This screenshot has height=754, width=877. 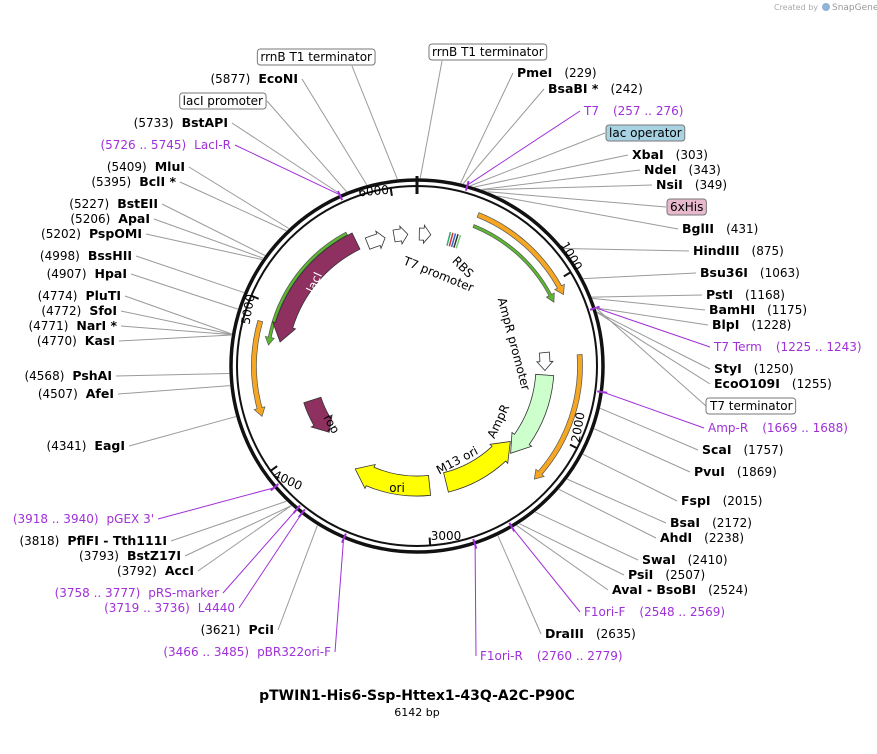 I want to click on site-position: (1669 .. 1688), so click(x=805, y=428).